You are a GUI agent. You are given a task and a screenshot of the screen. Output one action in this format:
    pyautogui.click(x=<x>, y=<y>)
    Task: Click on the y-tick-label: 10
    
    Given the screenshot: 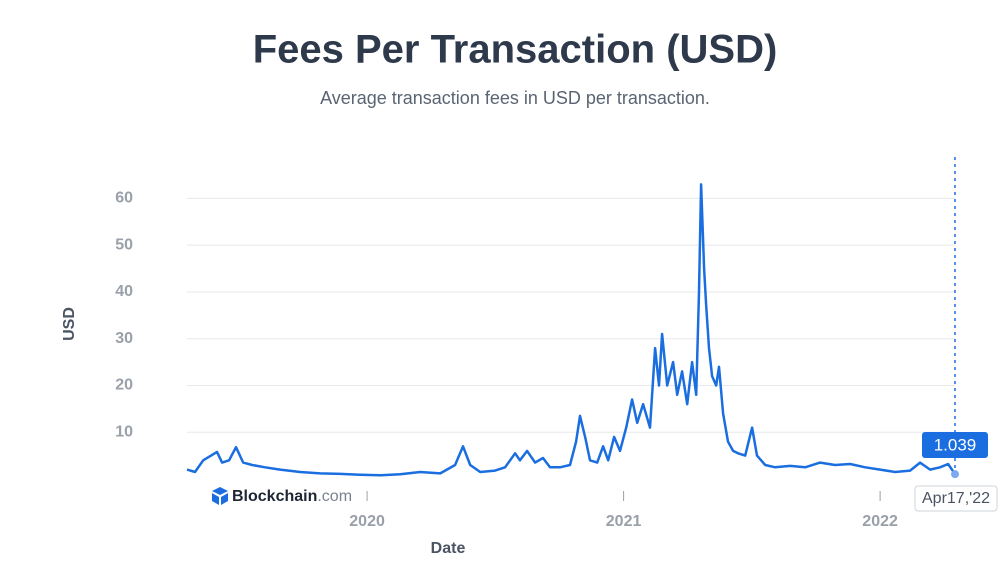 What is the action you would take?
    pyautogui.click(x=124, y=431)
    